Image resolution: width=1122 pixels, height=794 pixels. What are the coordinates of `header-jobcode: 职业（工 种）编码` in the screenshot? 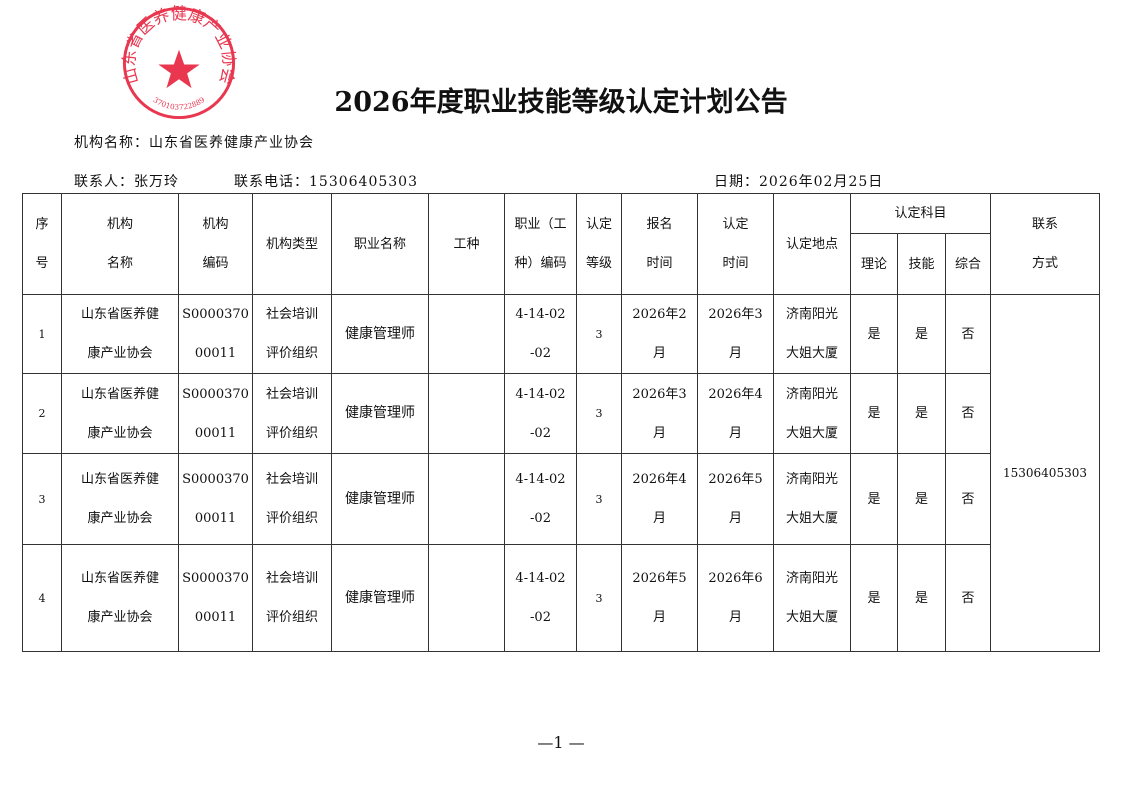 It's located at (540, 244).